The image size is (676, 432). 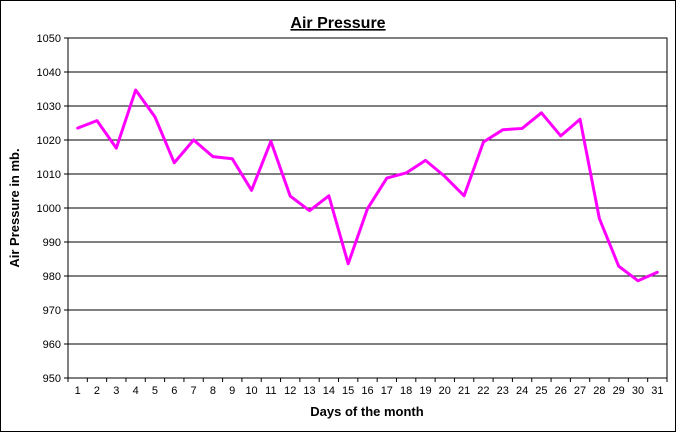 What do you see at coordinates (52, 311) in the screenshot?
I see `y-tick-label: 970` at bounding box center [52, 311].